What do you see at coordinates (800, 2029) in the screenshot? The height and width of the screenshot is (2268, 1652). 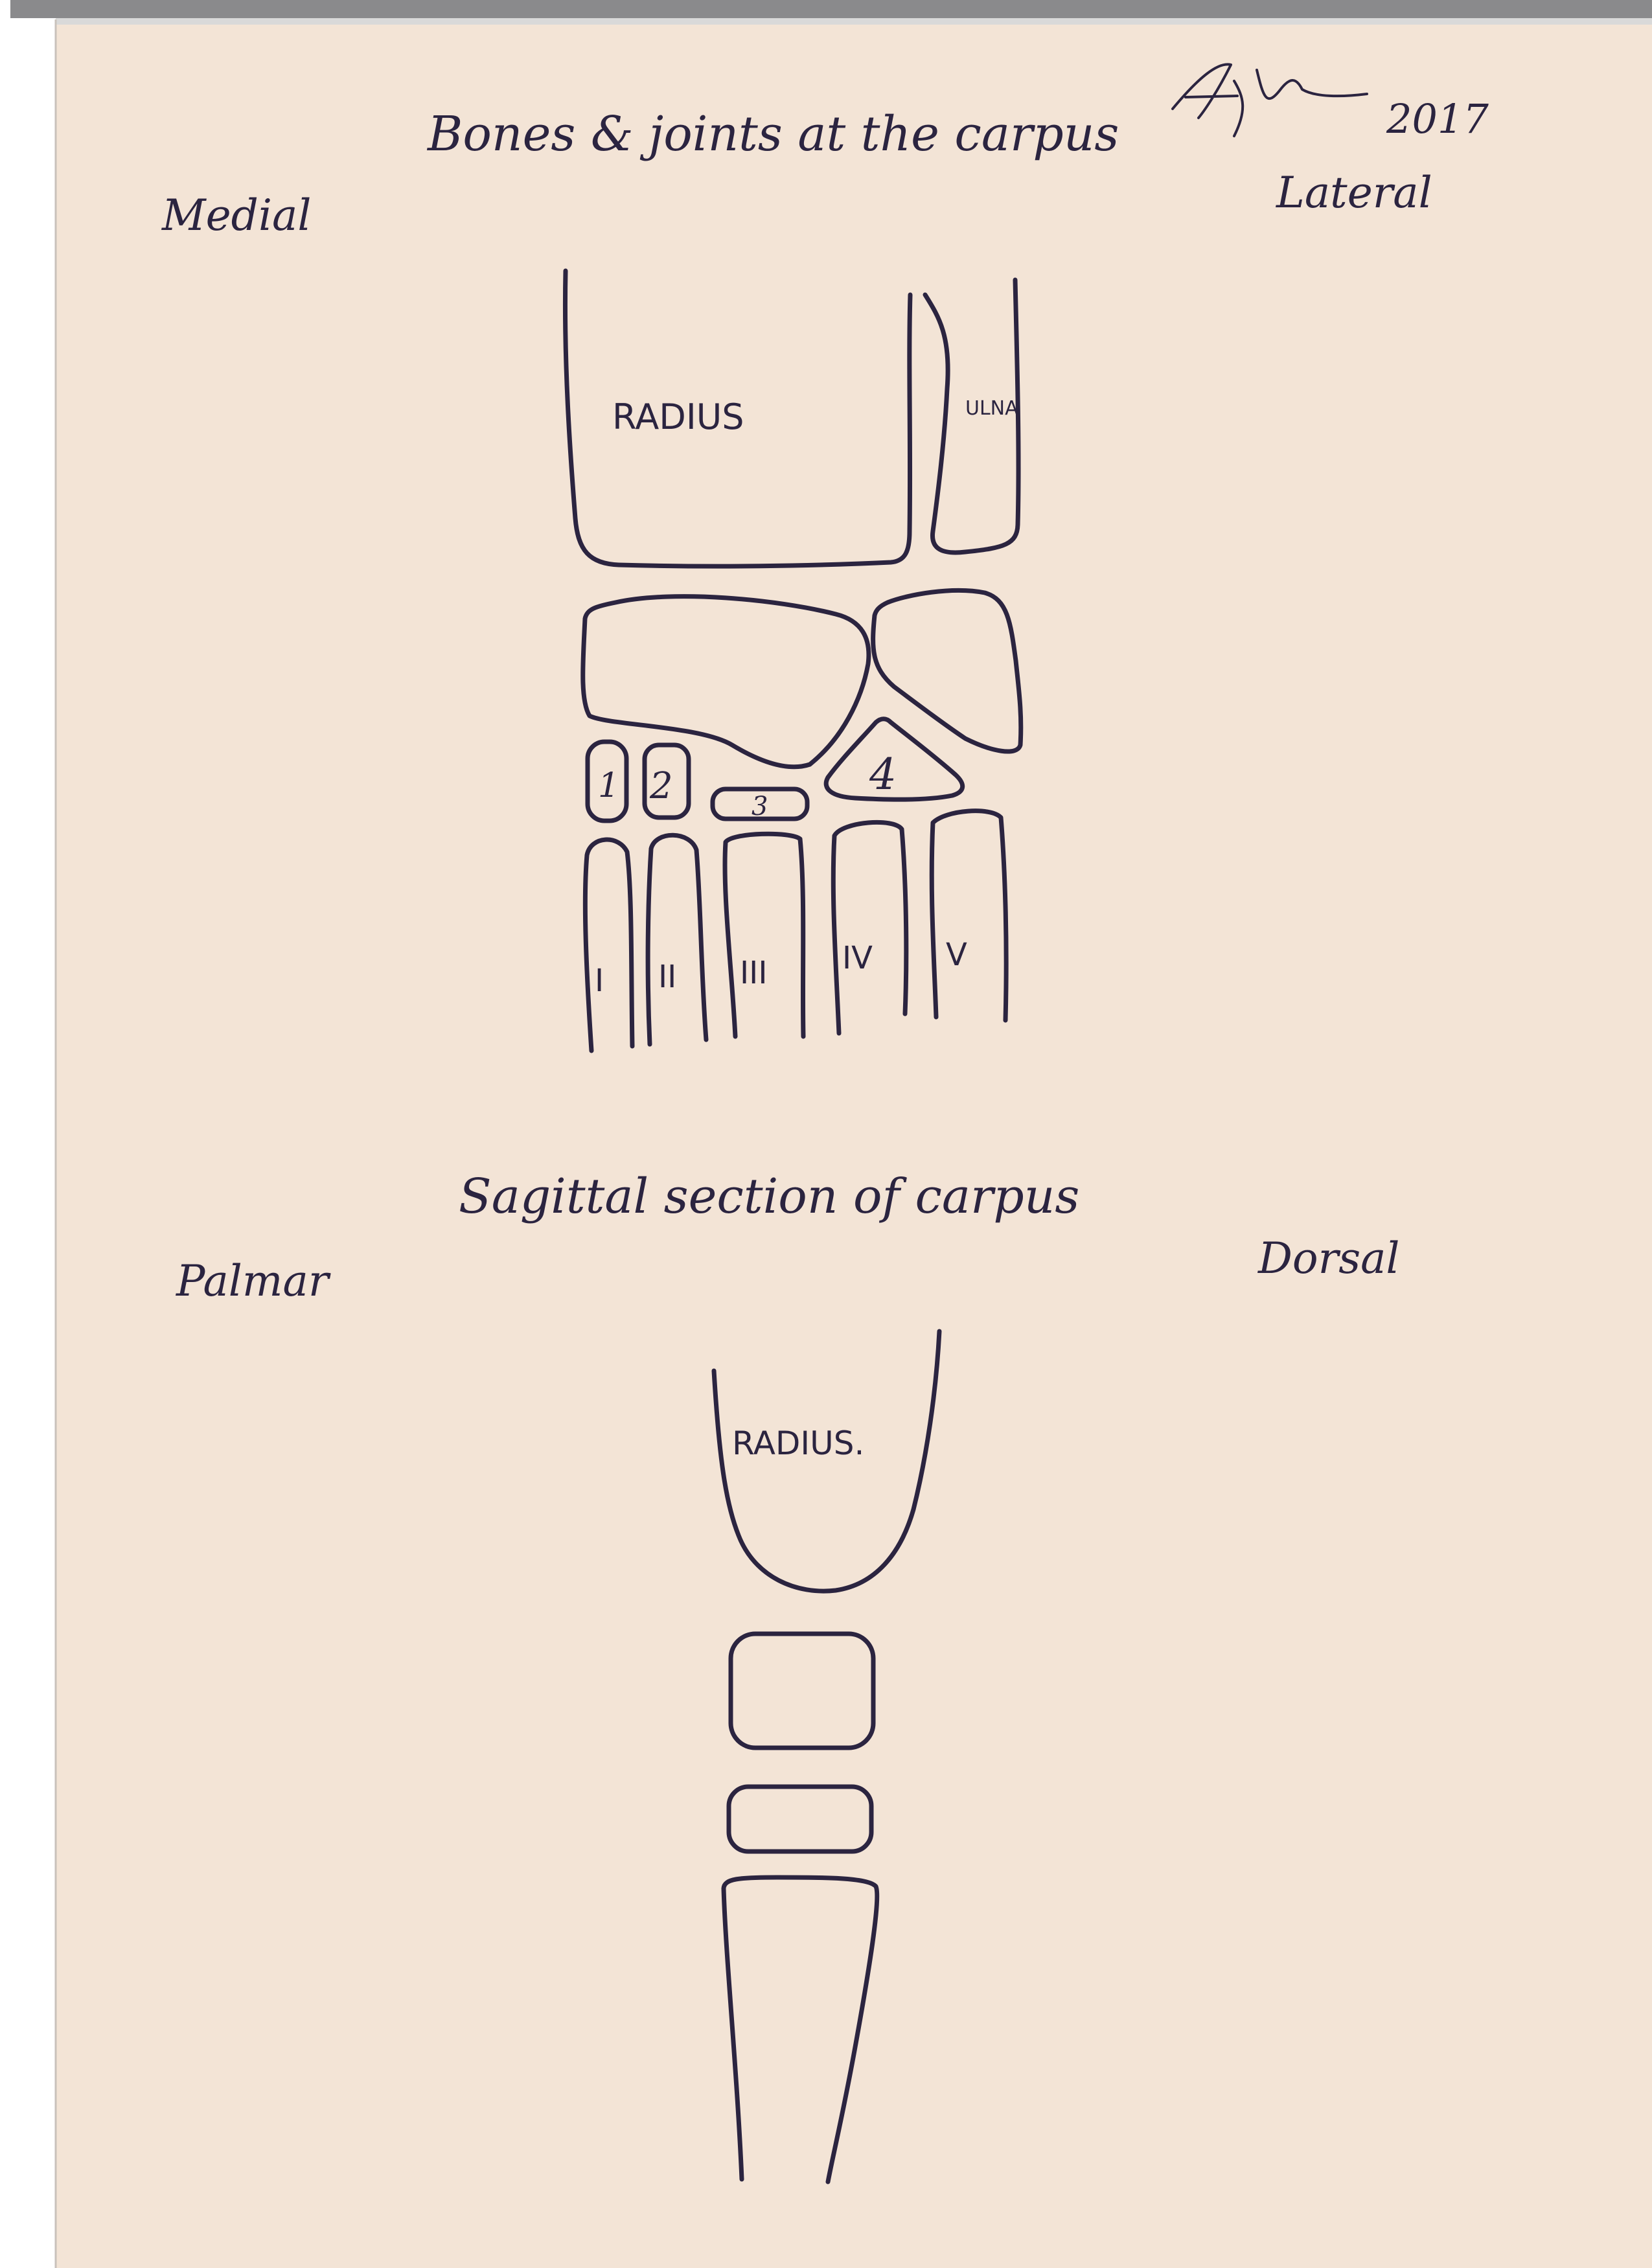 I see `sagittal-metacarpal-bone` at bounding box center [800, 2029].